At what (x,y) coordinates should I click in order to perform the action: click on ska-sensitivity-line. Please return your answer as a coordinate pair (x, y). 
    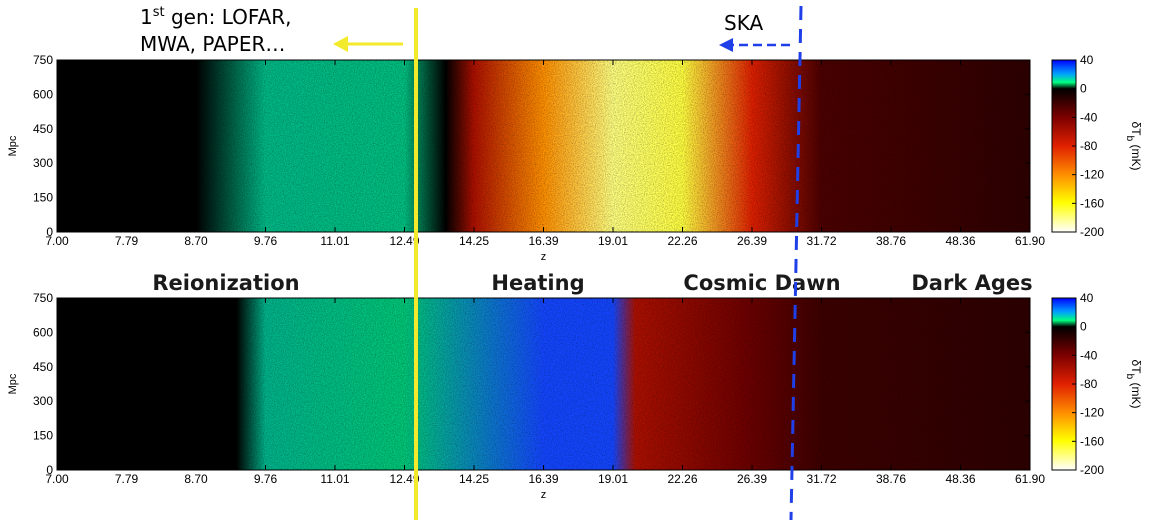
    Looking at the image, I should click on (796, 263).